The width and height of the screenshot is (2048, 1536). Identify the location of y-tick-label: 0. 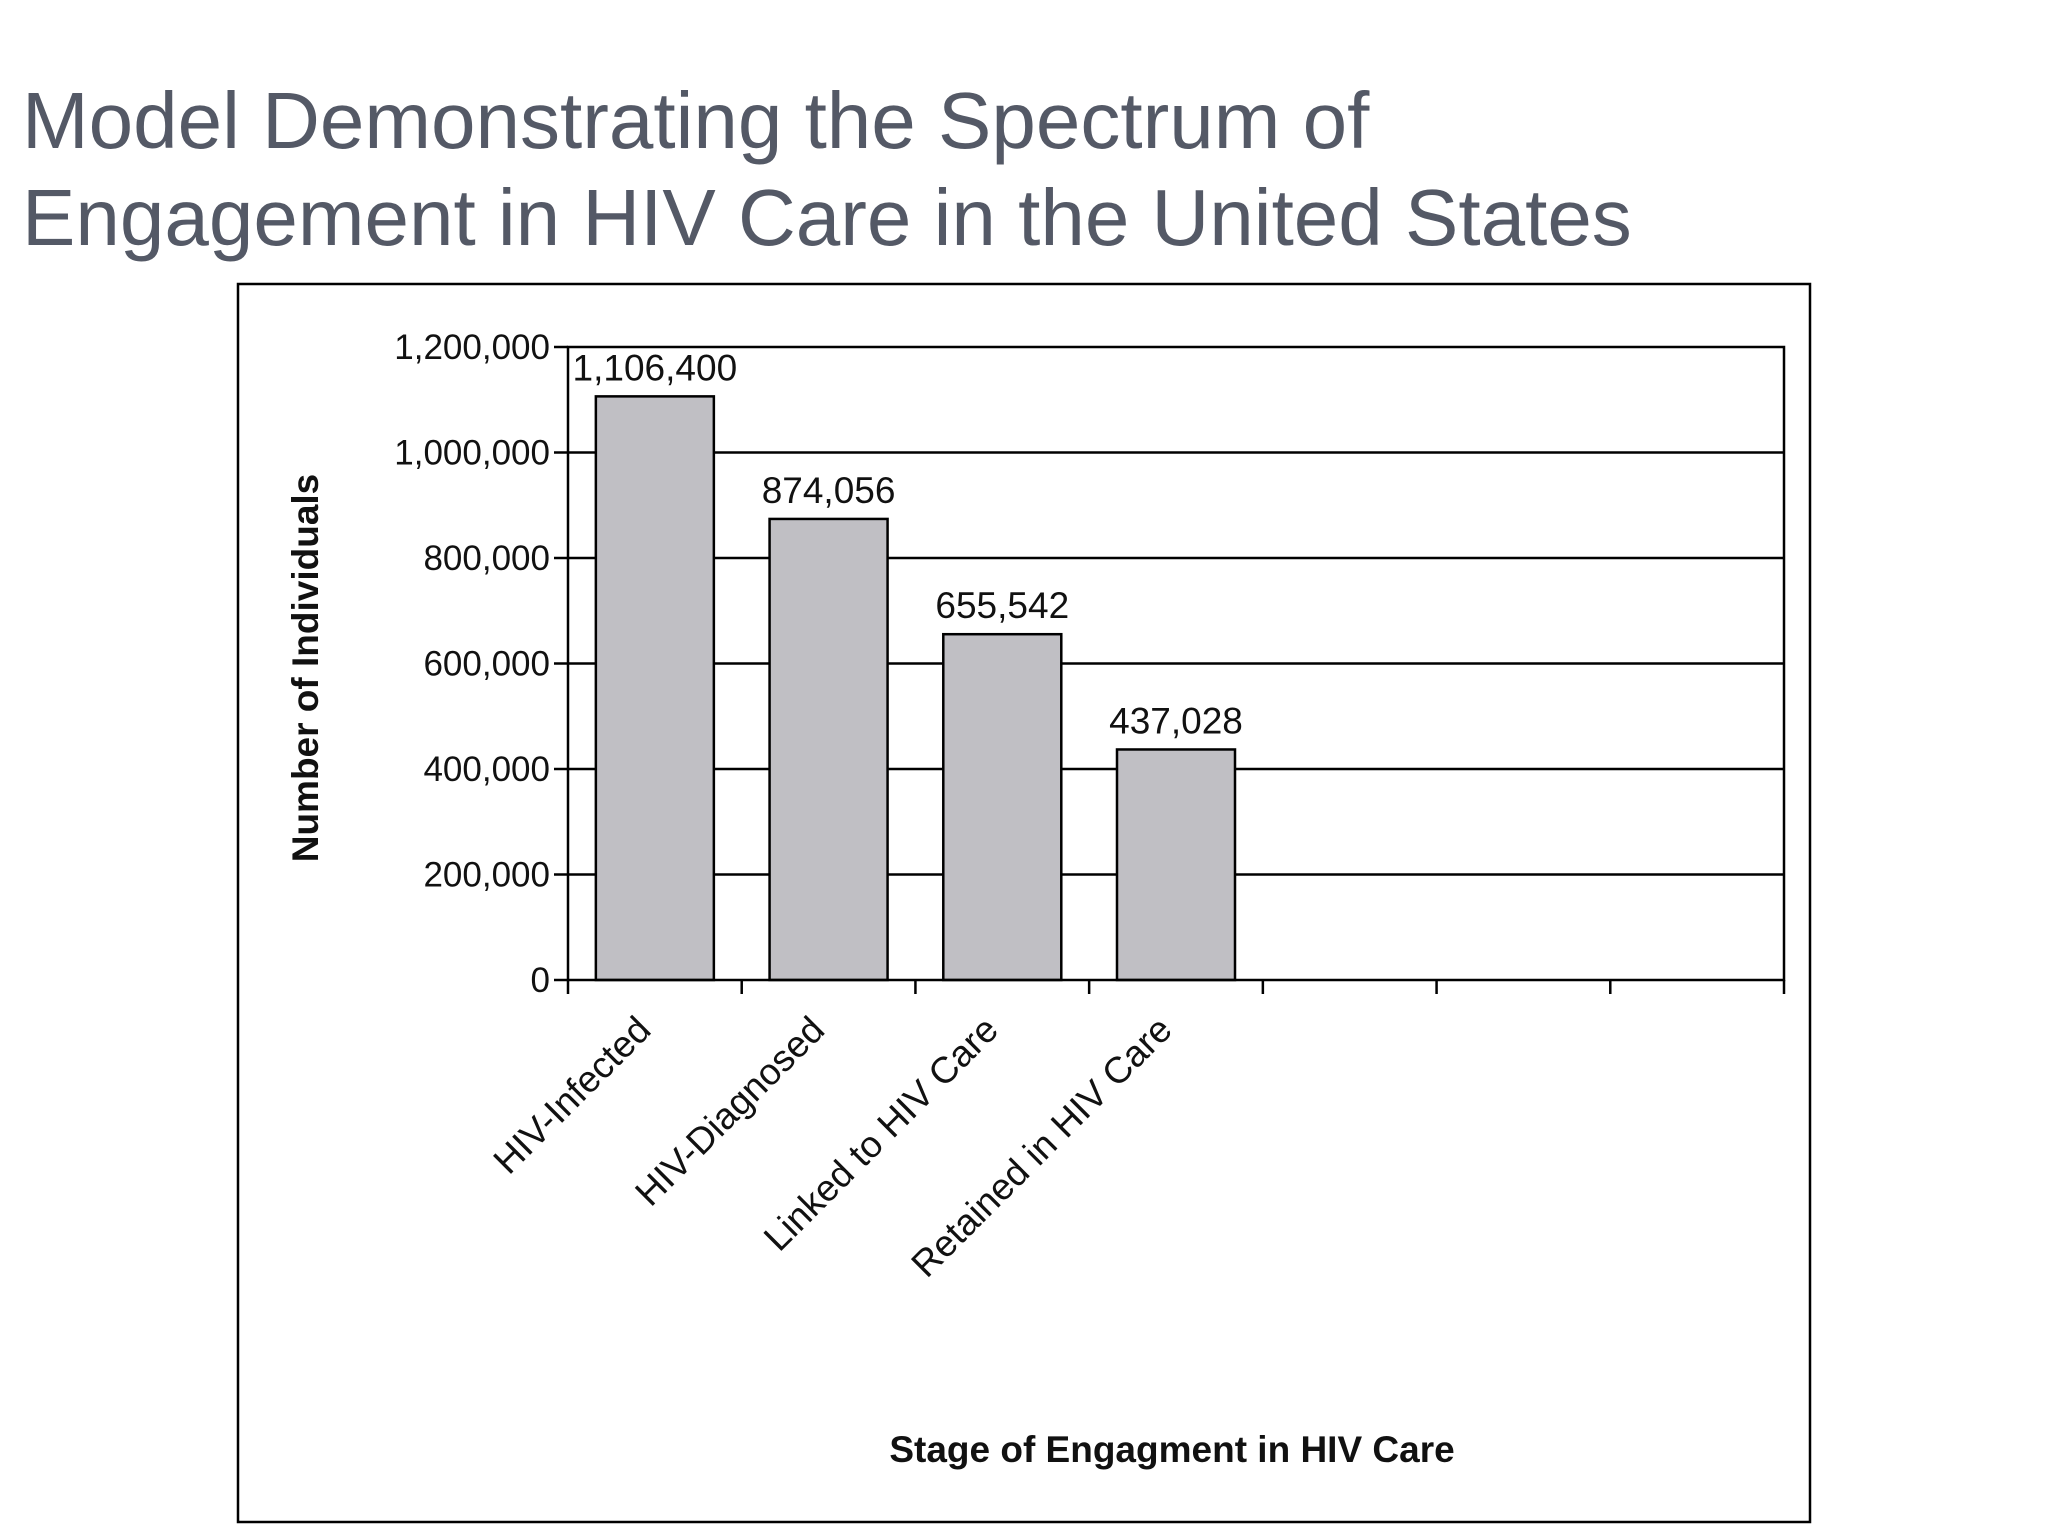
(540, 980).